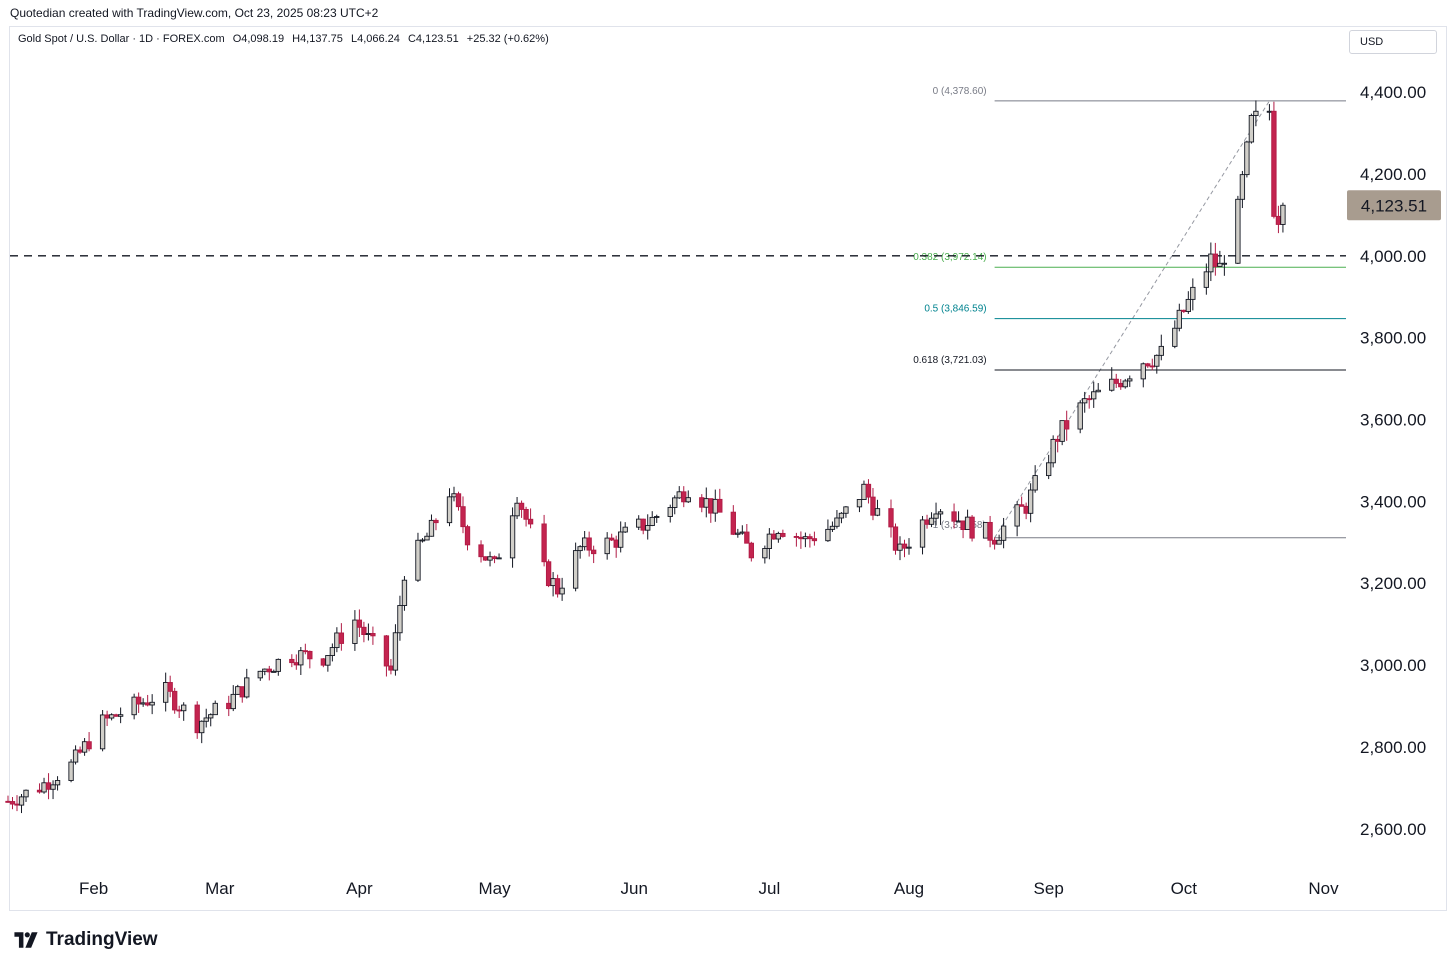 Image resolution: width=1456 pixels, height=969 pixels. Describe the element at coordinates (1393, 583) in the screenshot. I see `y-tick-label: 3,200.00` at that location.